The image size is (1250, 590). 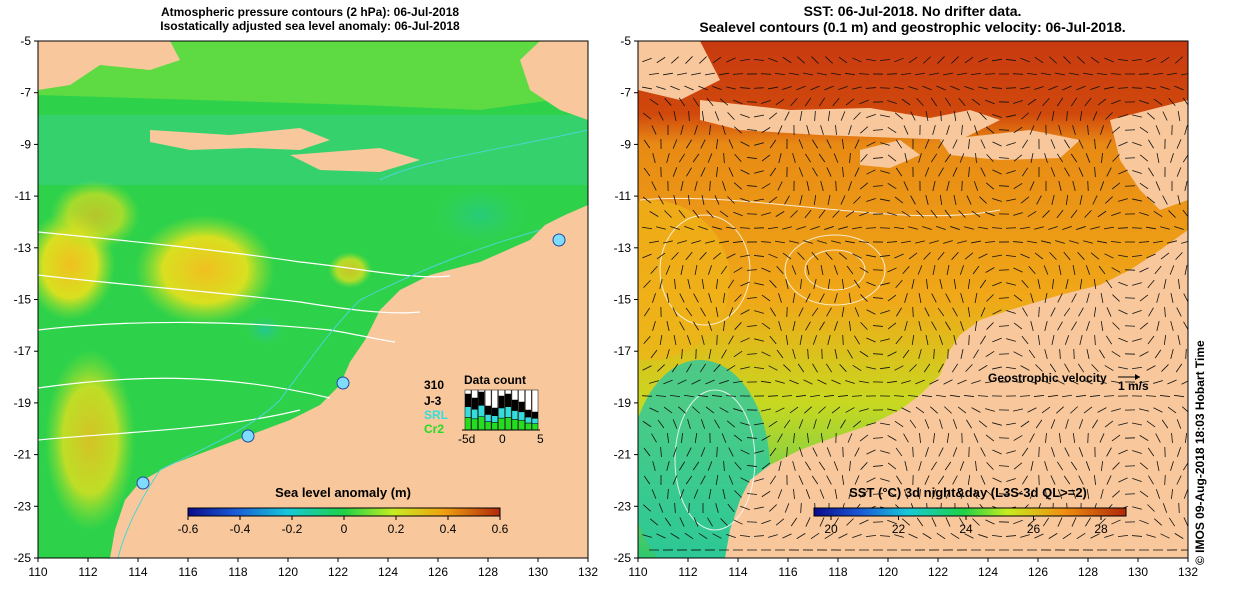 What do you see at coordinates (23, 300) in the screenshot?
I see `left-ytick-label: -15` at bounding box center [23, 300].